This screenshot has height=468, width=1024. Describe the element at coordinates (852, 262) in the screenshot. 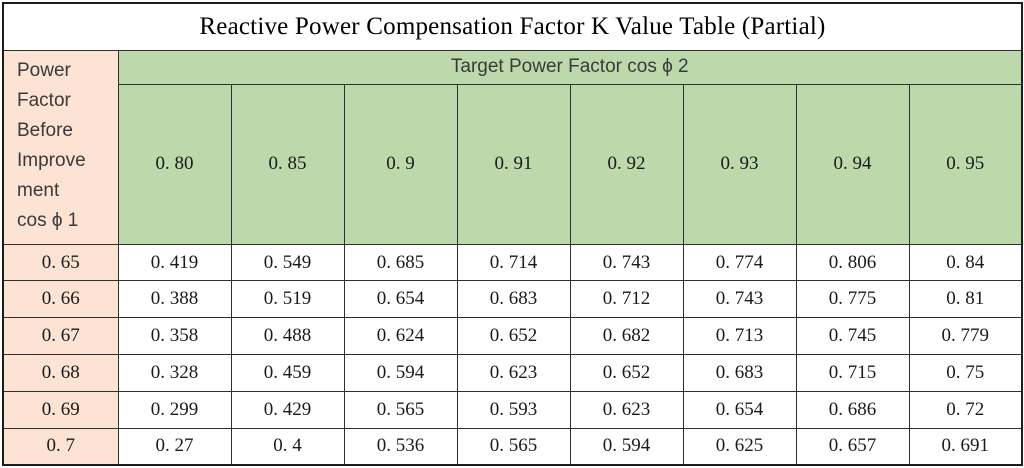

I see `table-cell: 0. 806` at that location.